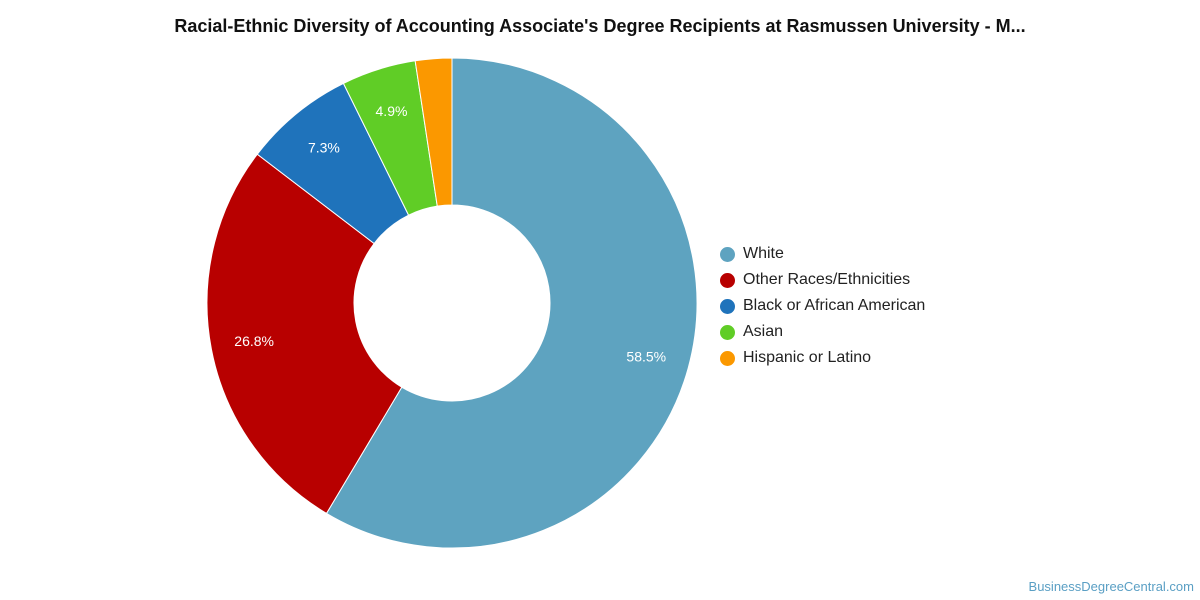  What do you see at coordinates (822, 332) in the screenshot?
I see `legend-item-asian: Asian` at bounding box center [822, 332].